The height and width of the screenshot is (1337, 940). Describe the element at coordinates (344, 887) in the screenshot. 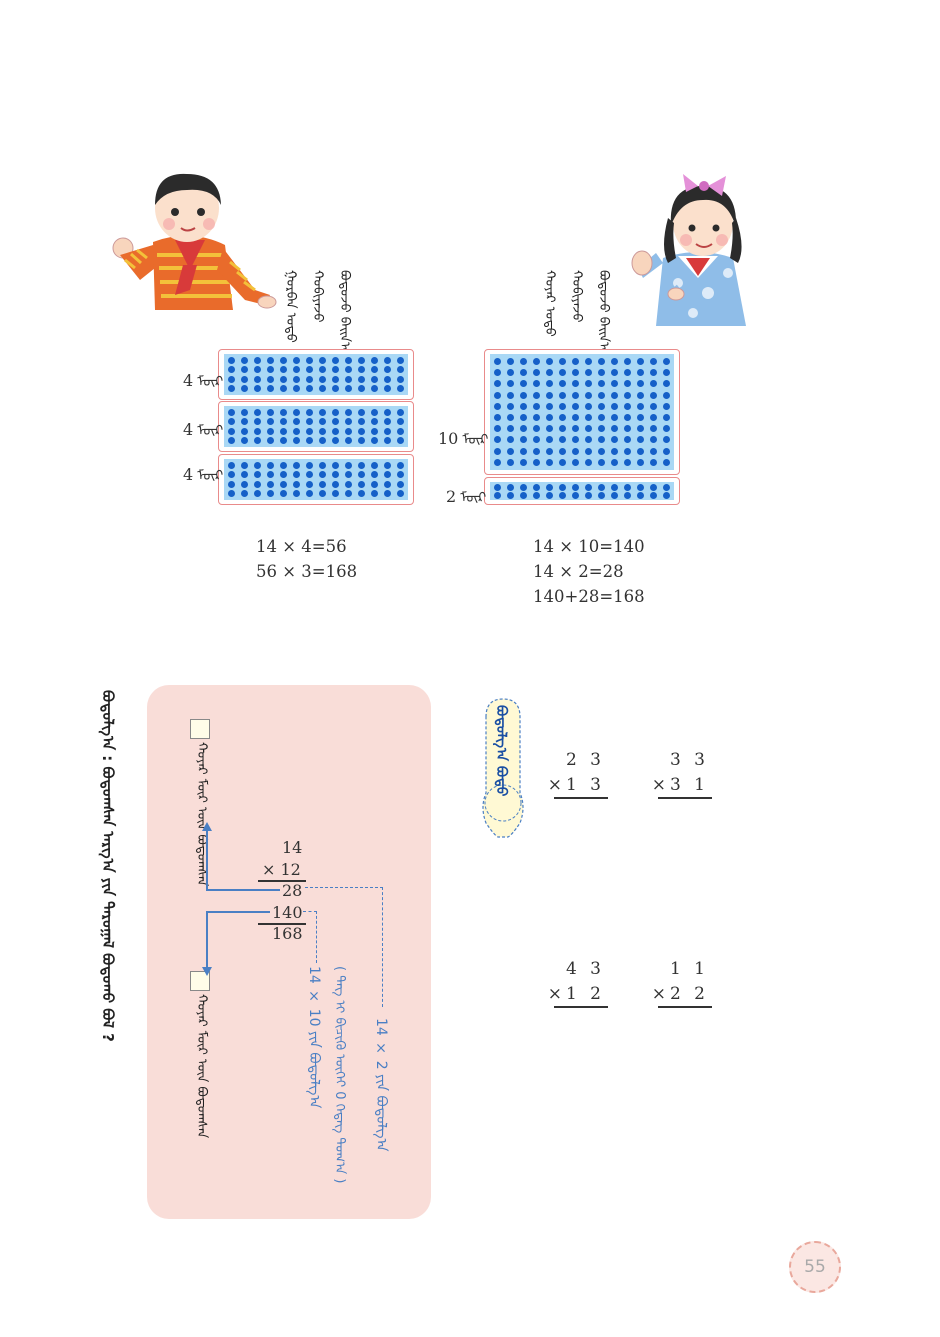

I see `dash-28-h` at that location.